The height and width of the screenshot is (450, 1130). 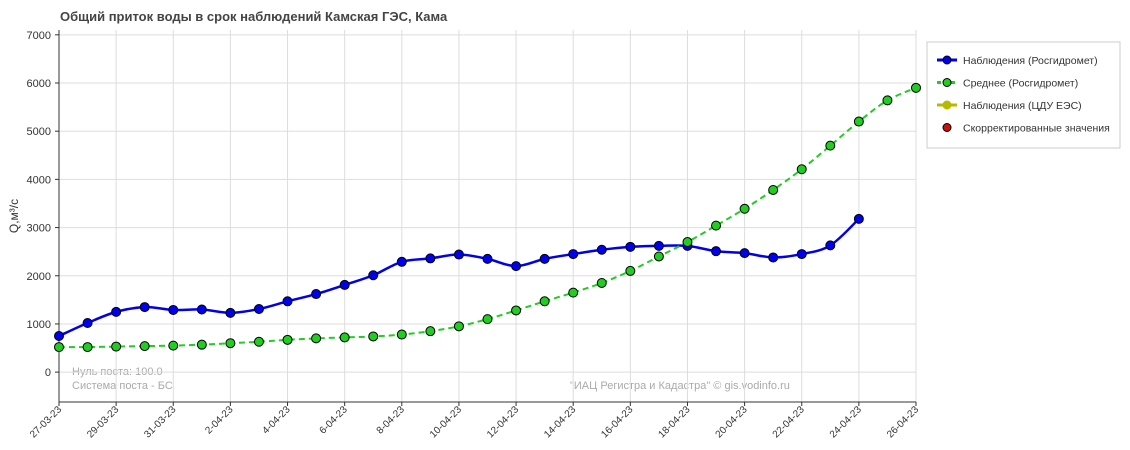 I want to click on y-tick-label: 7000, so click(x=39, y=36).